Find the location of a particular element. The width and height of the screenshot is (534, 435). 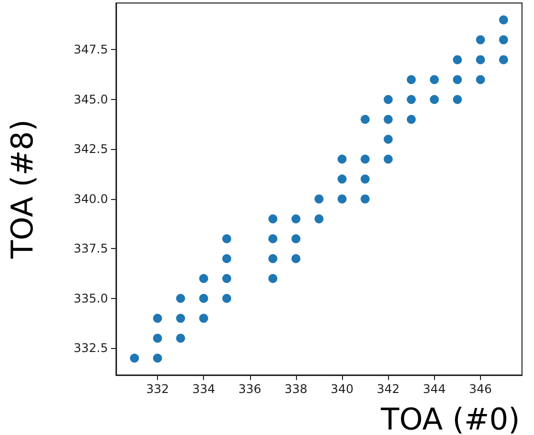

x-tick-label: 346 is located at coordinates (480, 389).